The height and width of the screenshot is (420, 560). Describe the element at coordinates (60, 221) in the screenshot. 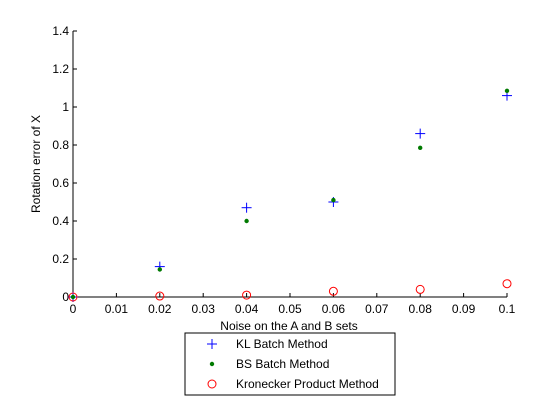

I see `y-tick-label: 0.4` at that location.